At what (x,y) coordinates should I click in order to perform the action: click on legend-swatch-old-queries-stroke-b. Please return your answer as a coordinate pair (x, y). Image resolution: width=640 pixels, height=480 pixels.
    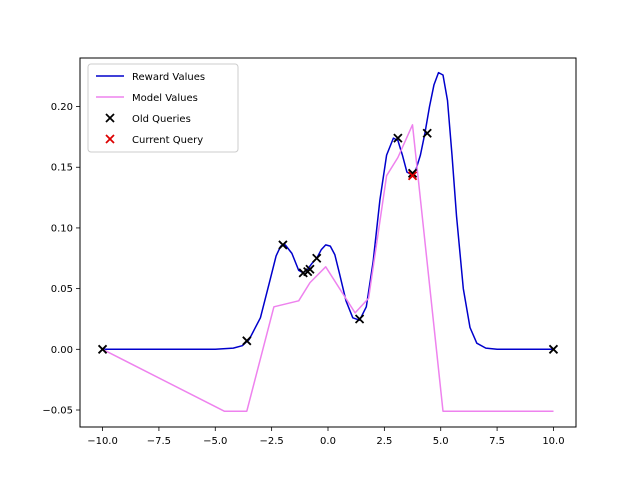
    Looking at the image, I should click on (110, 118).